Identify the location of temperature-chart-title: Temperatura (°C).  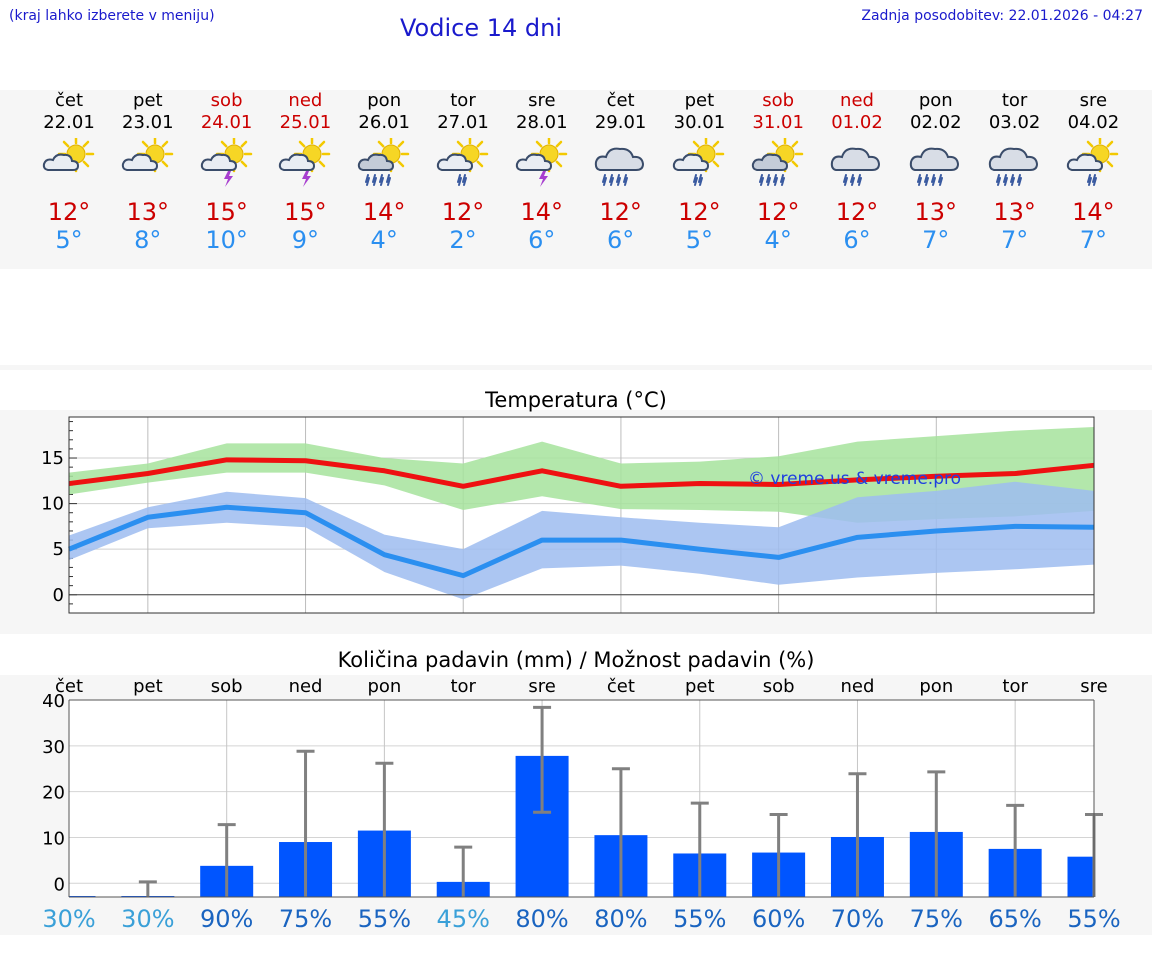
(576, 400).